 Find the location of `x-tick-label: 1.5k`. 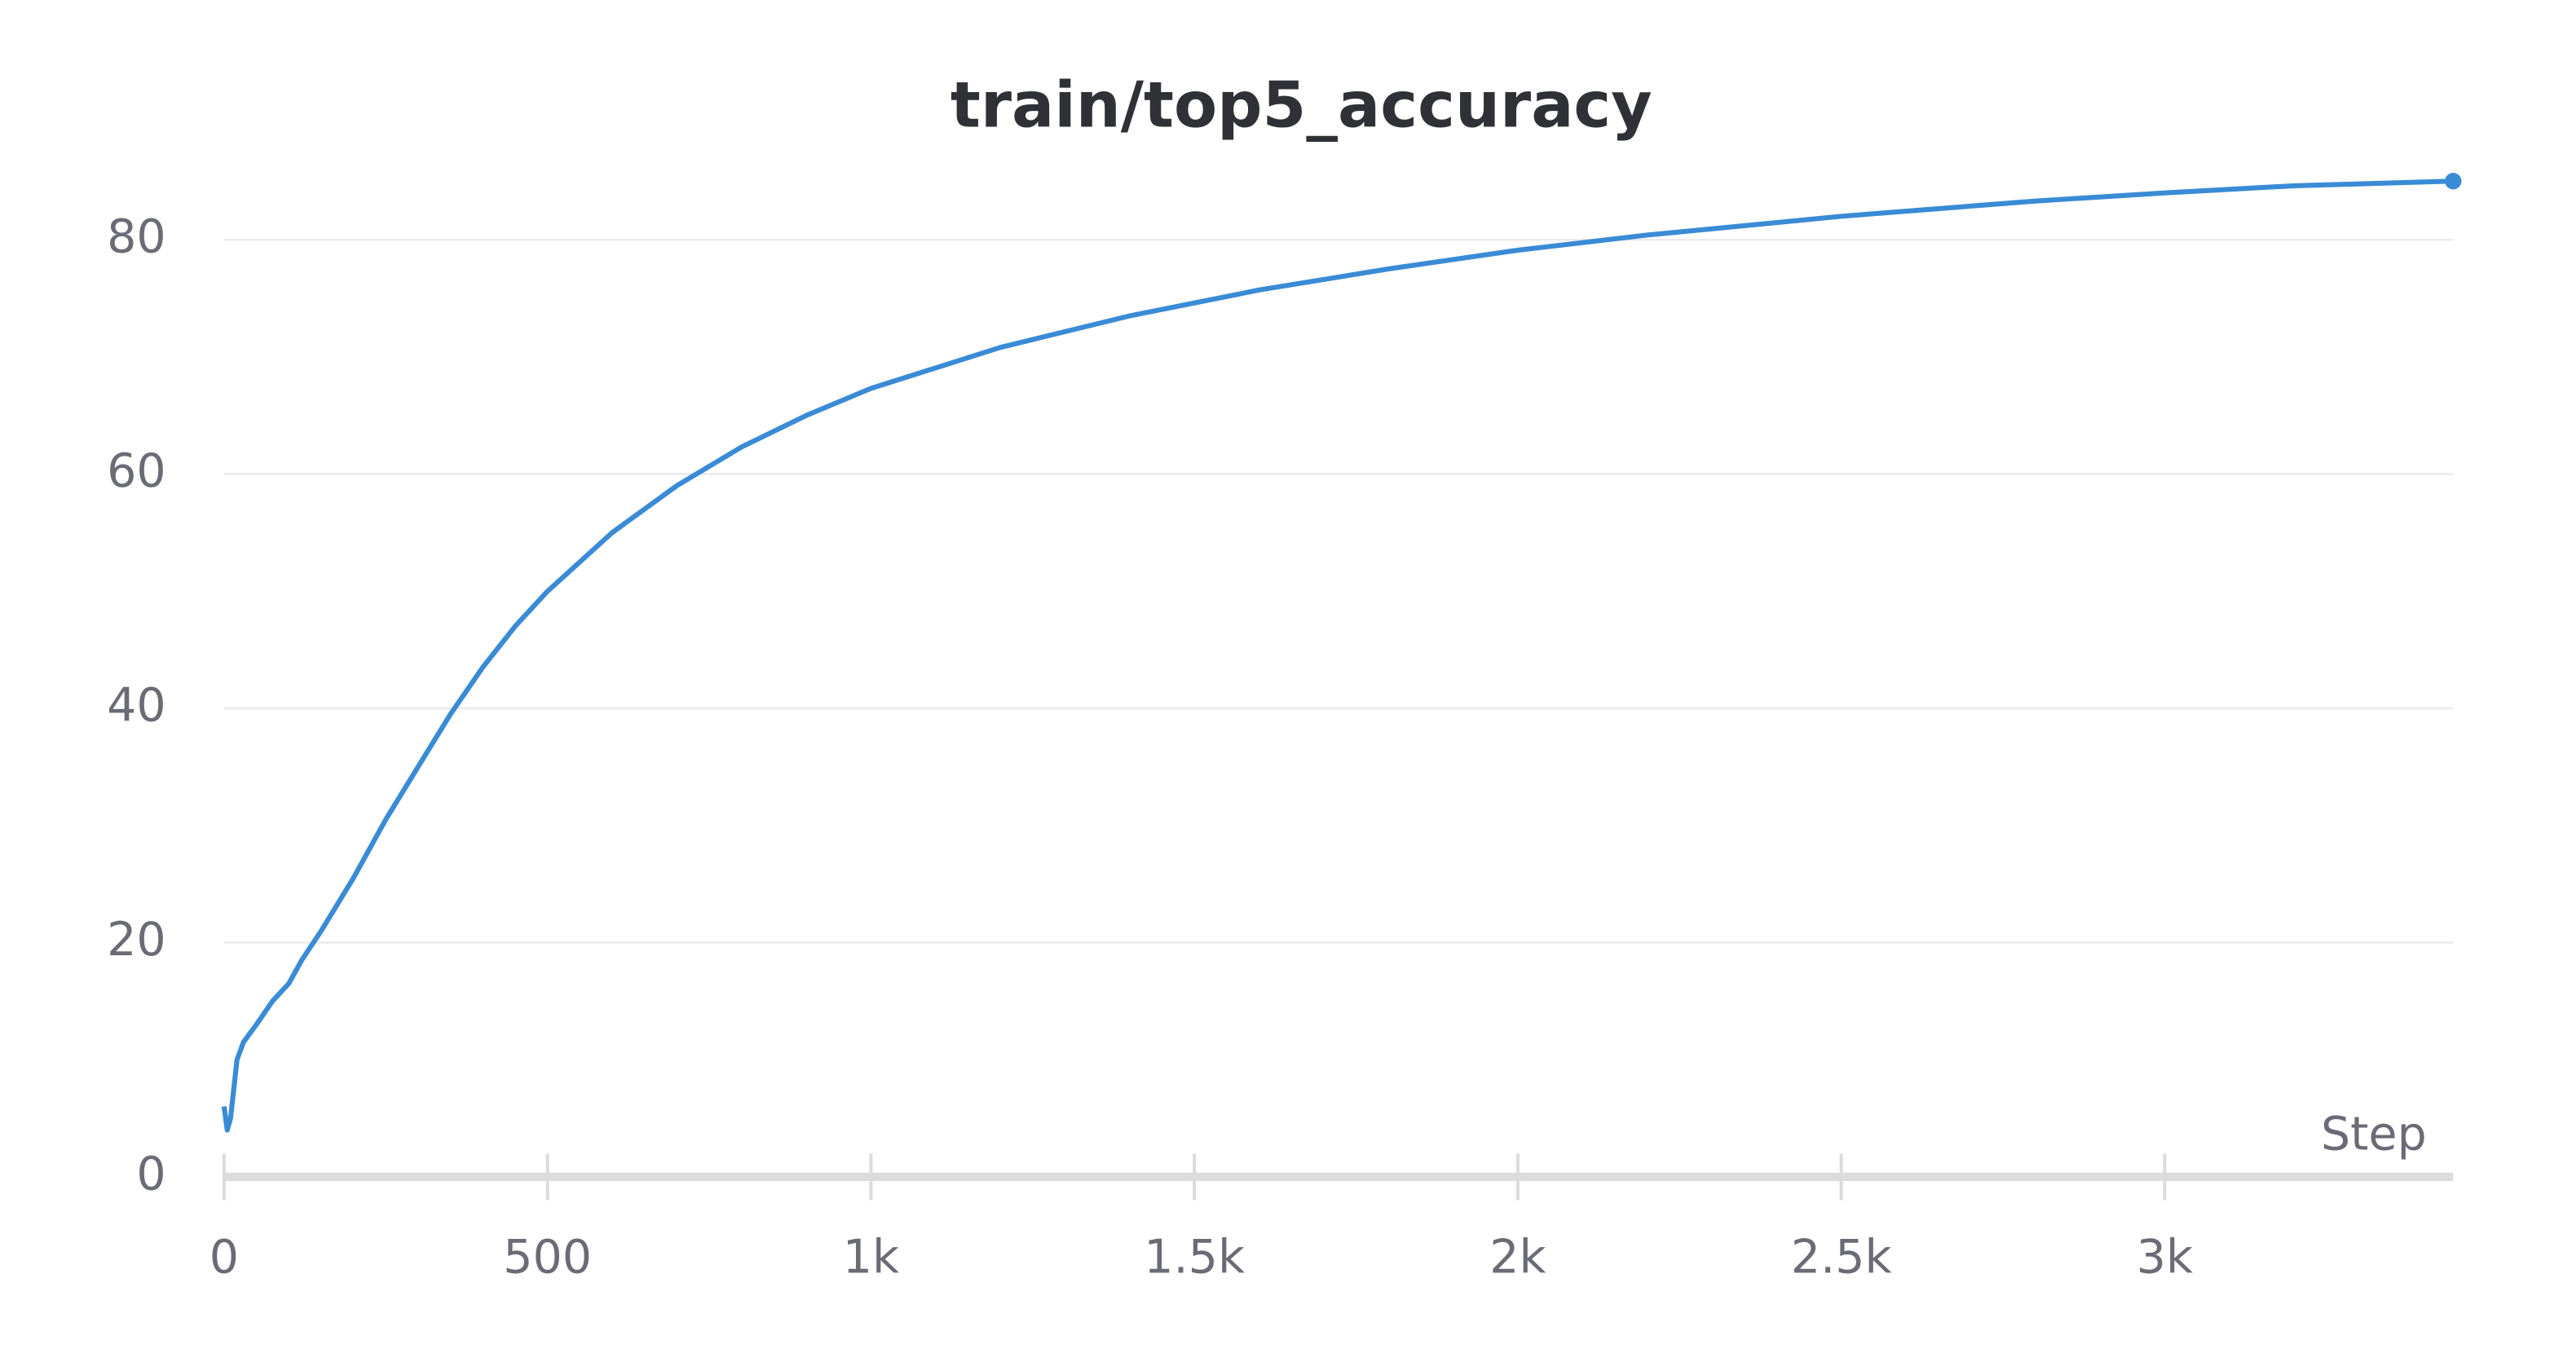

x-tick-label: 1.5k is located at coordinates (1194, 1257).